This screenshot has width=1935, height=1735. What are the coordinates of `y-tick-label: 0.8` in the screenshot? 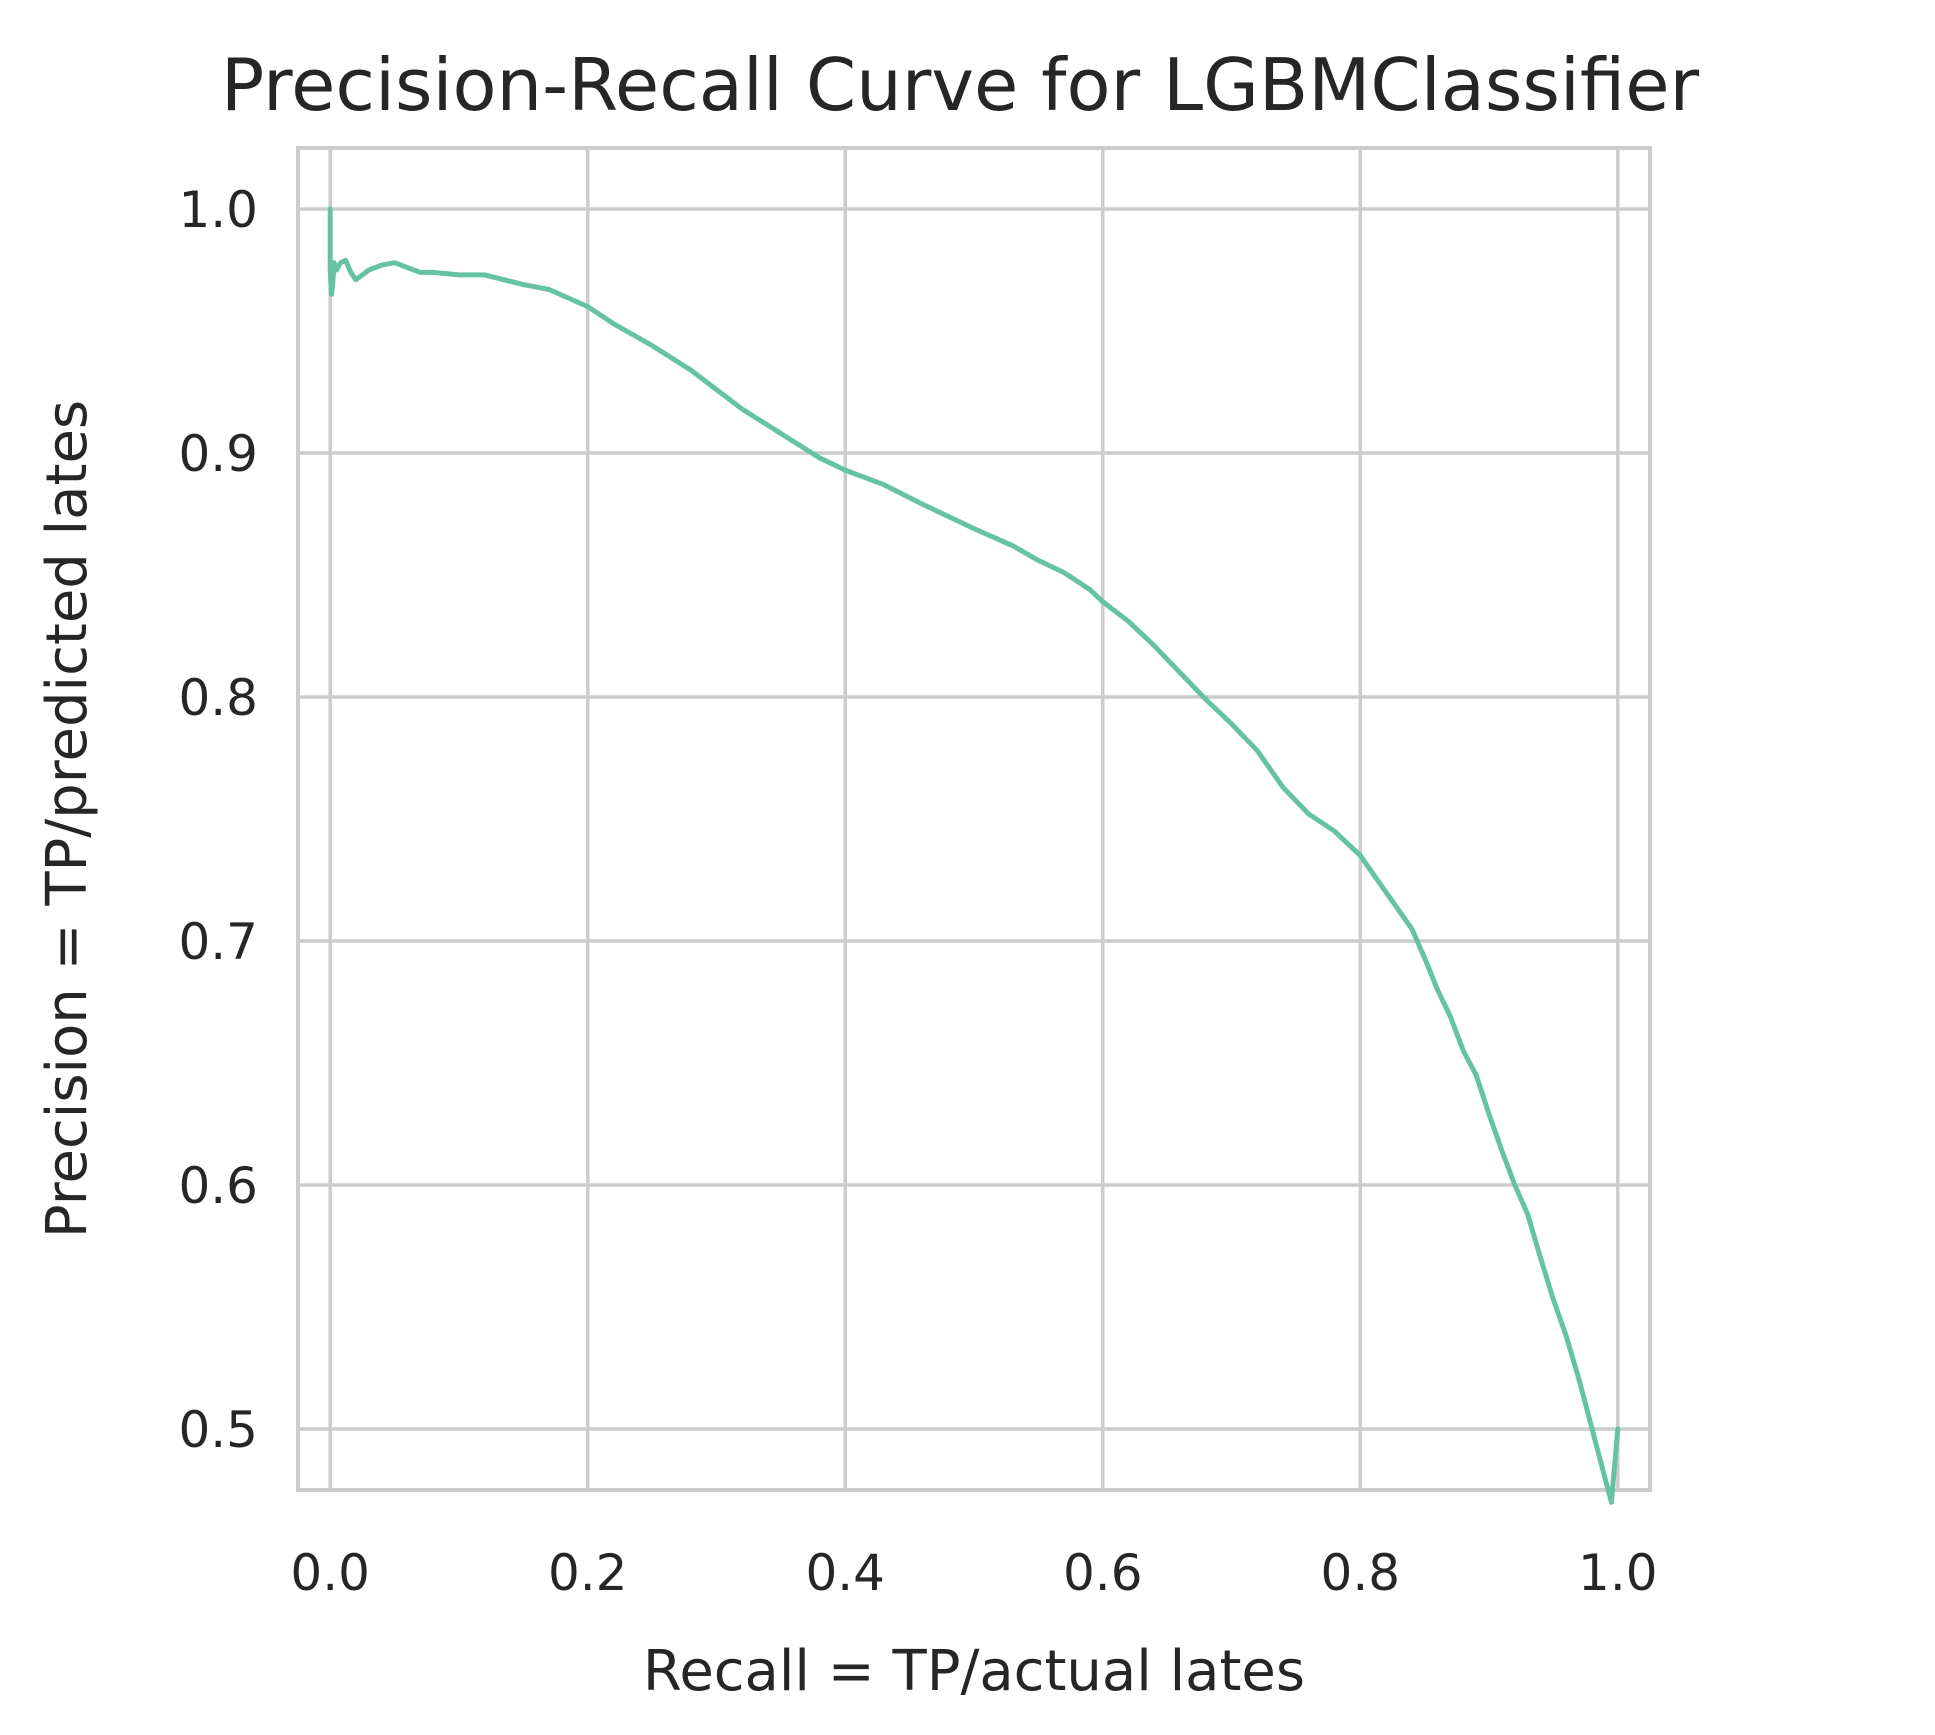 It's located at (218, 698).